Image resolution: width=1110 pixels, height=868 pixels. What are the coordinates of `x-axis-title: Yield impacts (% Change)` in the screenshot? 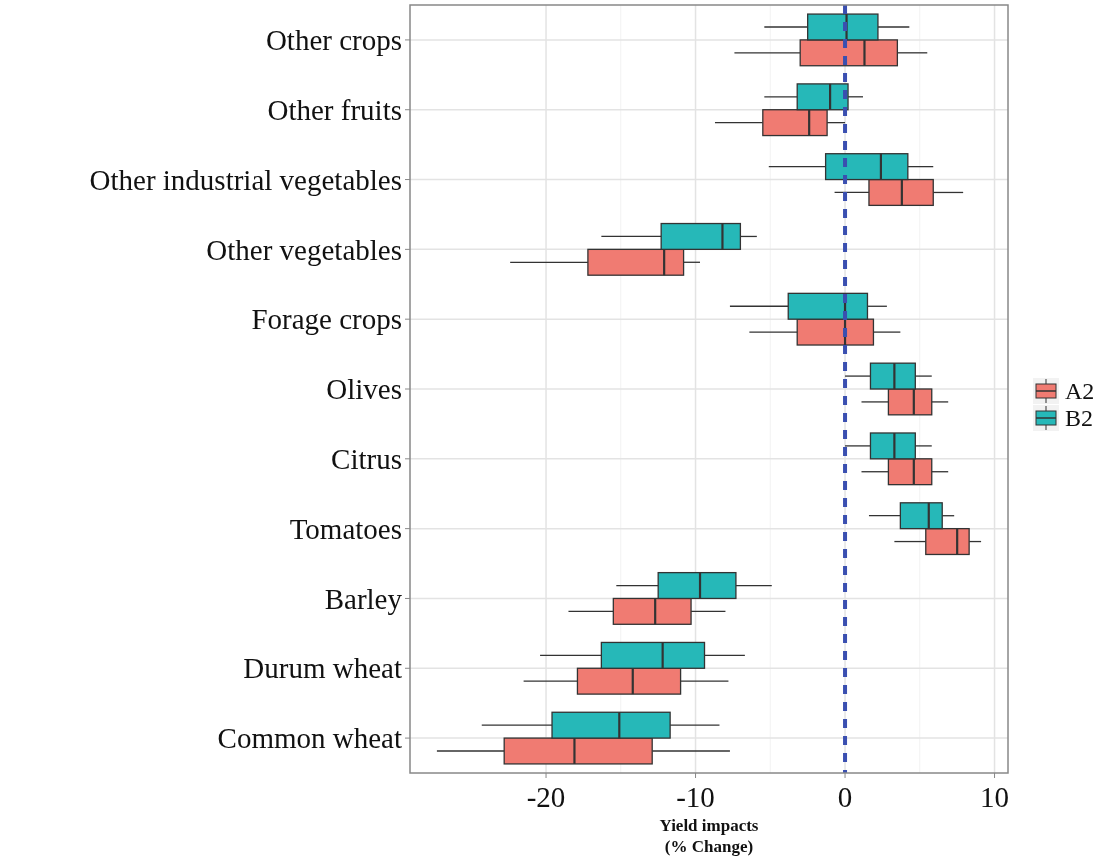 It's located at (709, 836).